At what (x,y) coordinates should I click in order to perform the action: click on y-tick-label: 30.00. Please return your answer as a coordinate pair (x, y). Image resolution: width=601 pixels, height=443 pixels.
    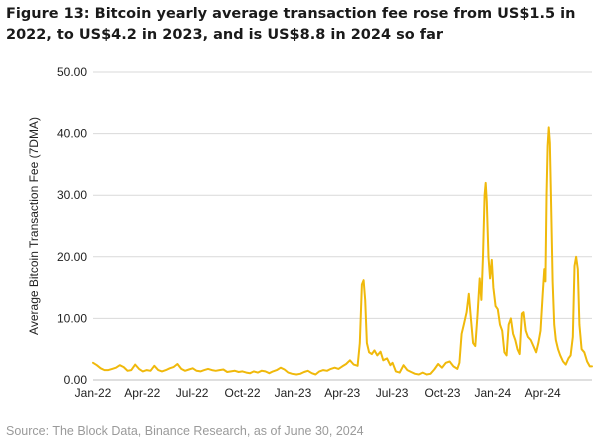
    Looking at the image, I should click on (72, 195).